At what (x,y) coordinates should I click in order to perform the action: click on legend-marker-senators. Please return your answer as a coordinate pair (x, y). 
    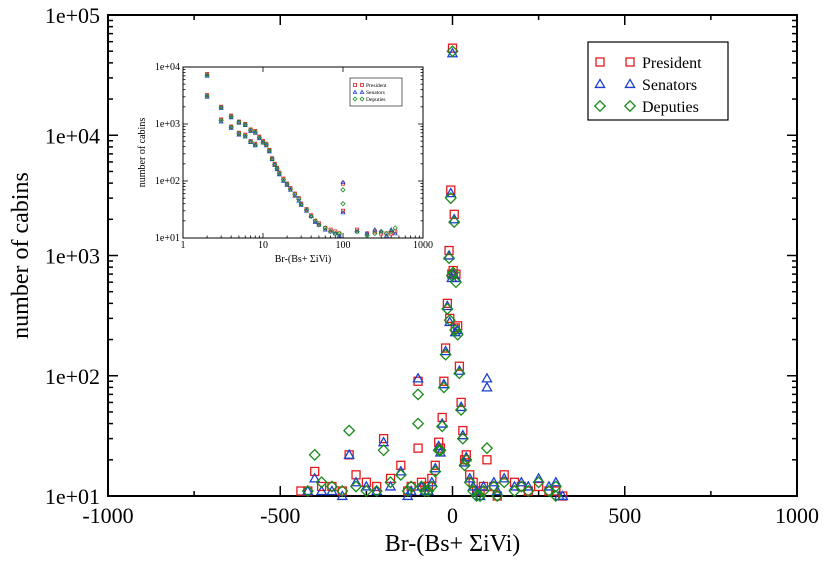
    Looking at the image, I should click on (630, 83).